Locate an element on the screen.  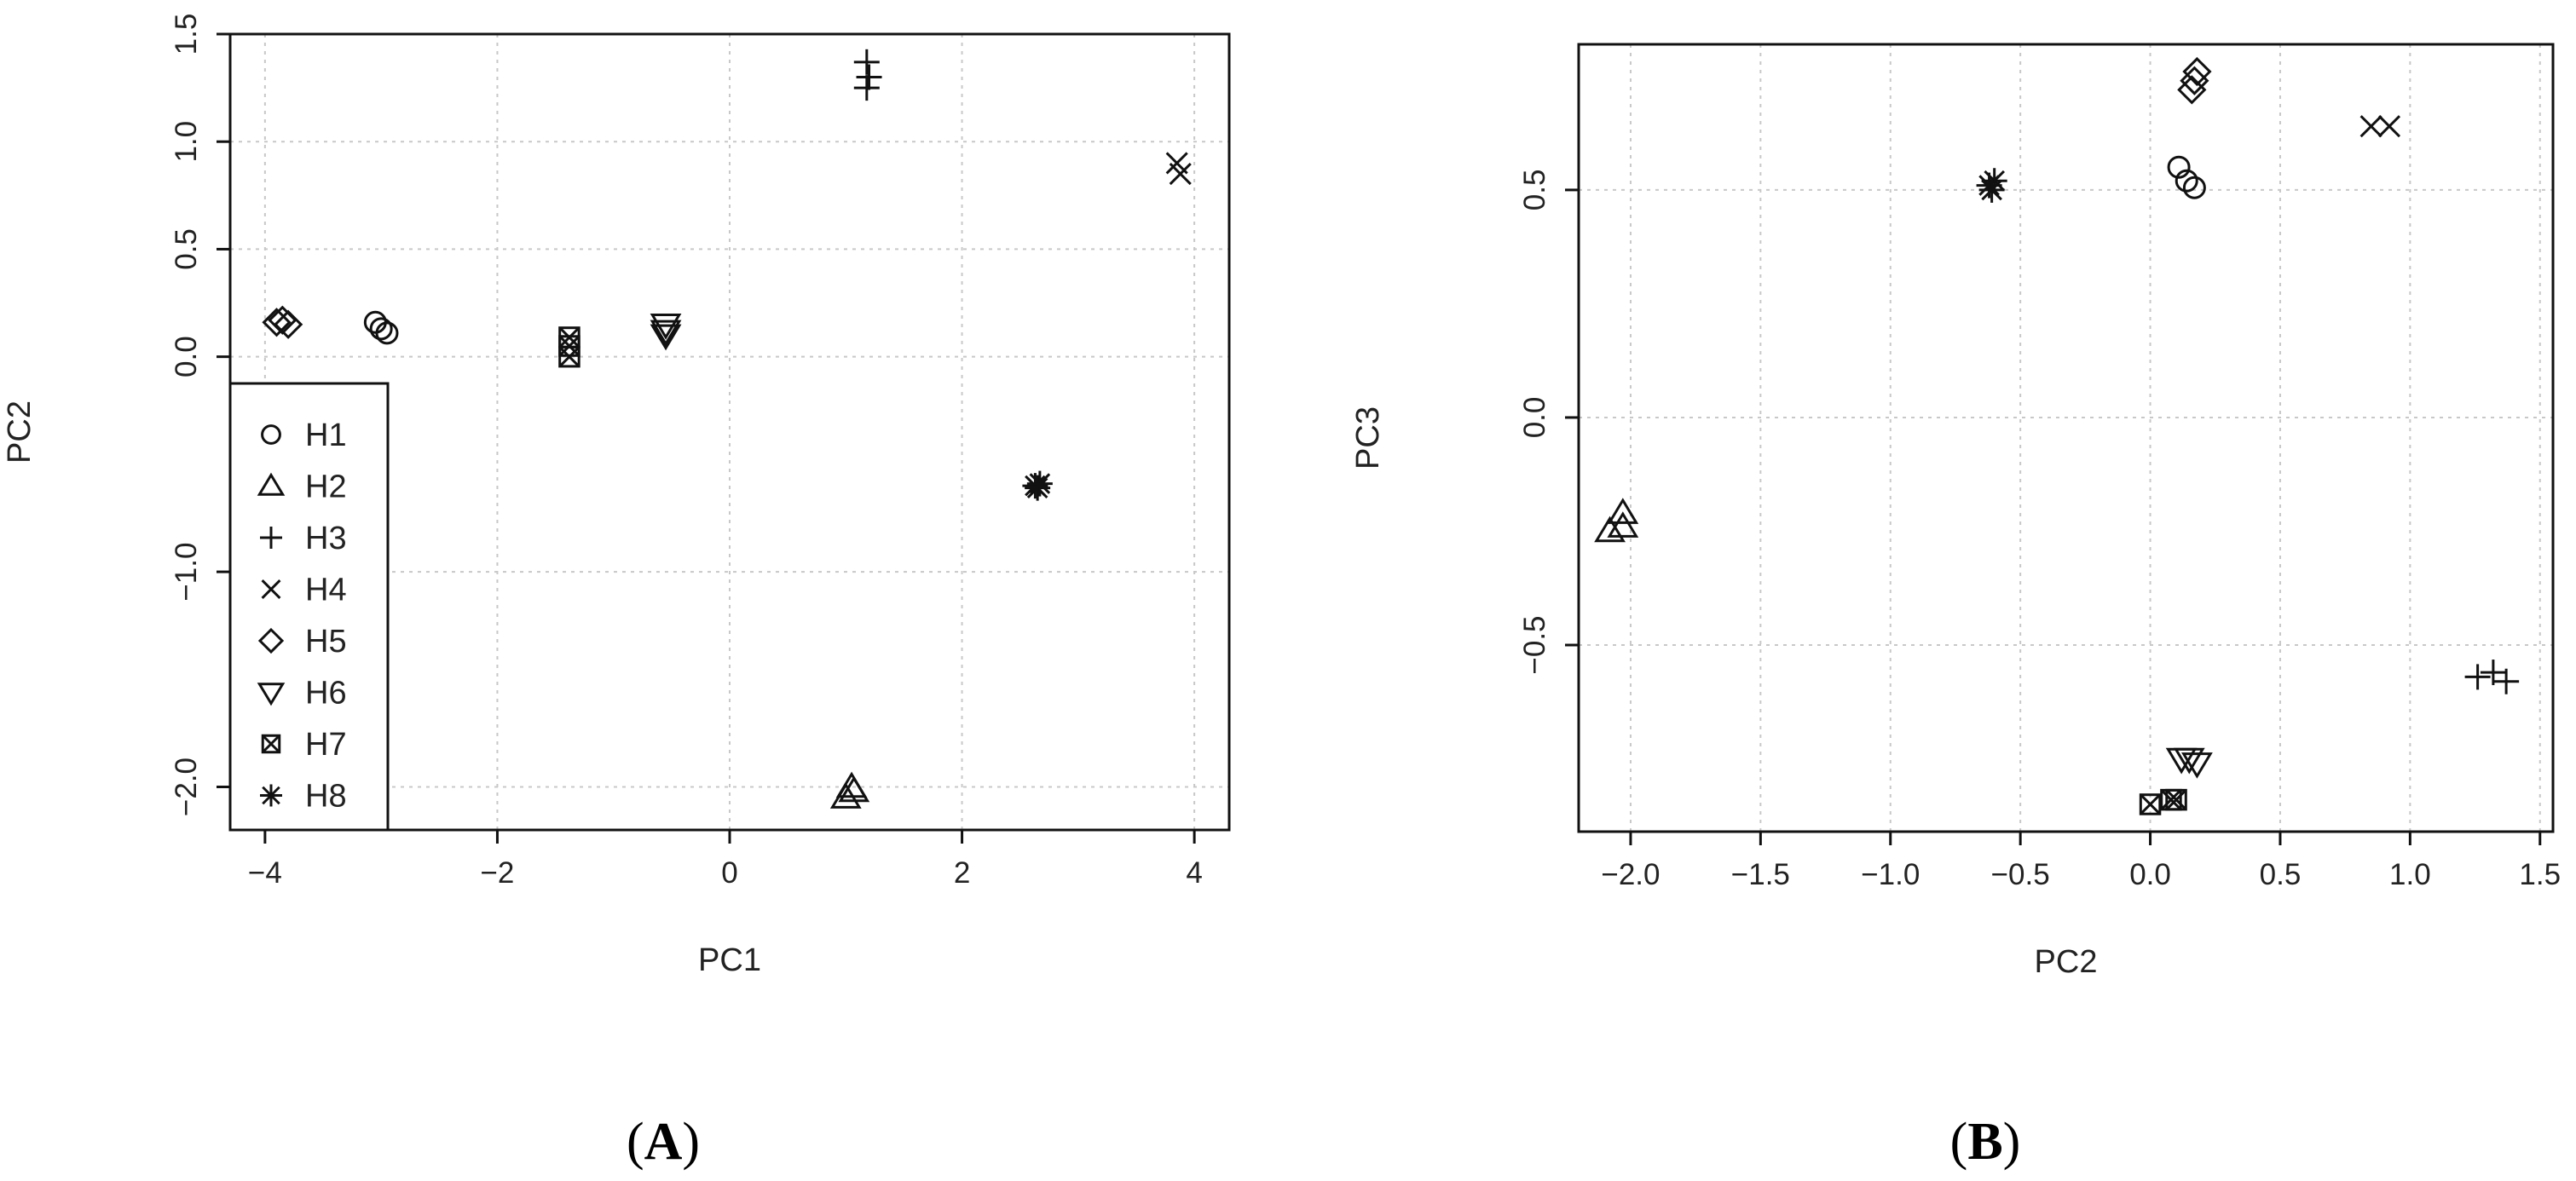
panel-b-y-axis-title: PC3 is located at coordinates (1368, 438).